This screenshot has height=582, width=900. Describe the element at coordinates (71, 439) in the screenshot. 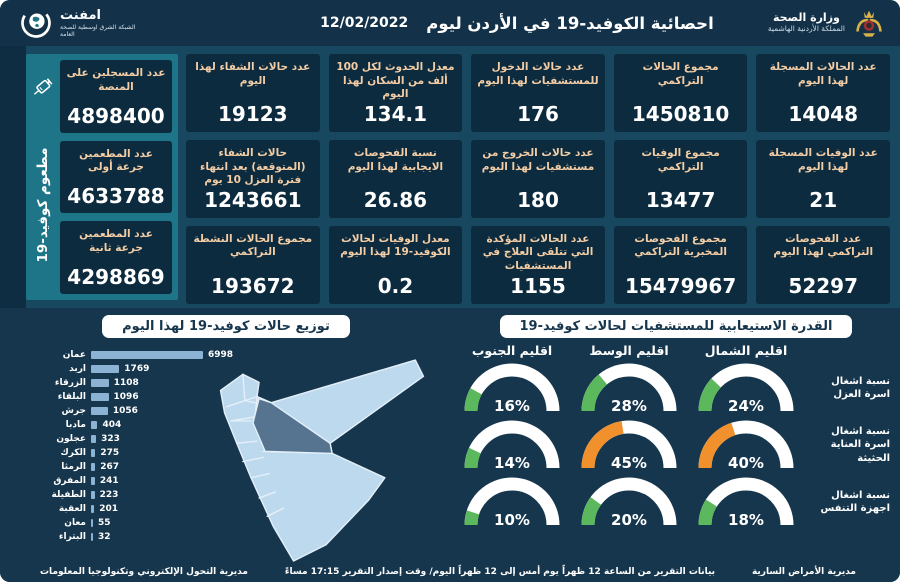

I see `bar-category-label: عجلون` at that location.